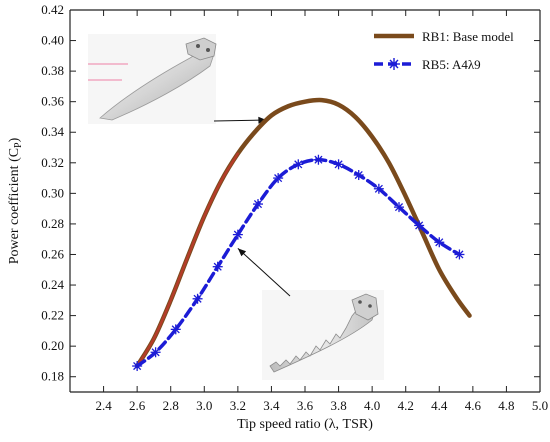  I want to click on base-blade-render, so click(152, 79).